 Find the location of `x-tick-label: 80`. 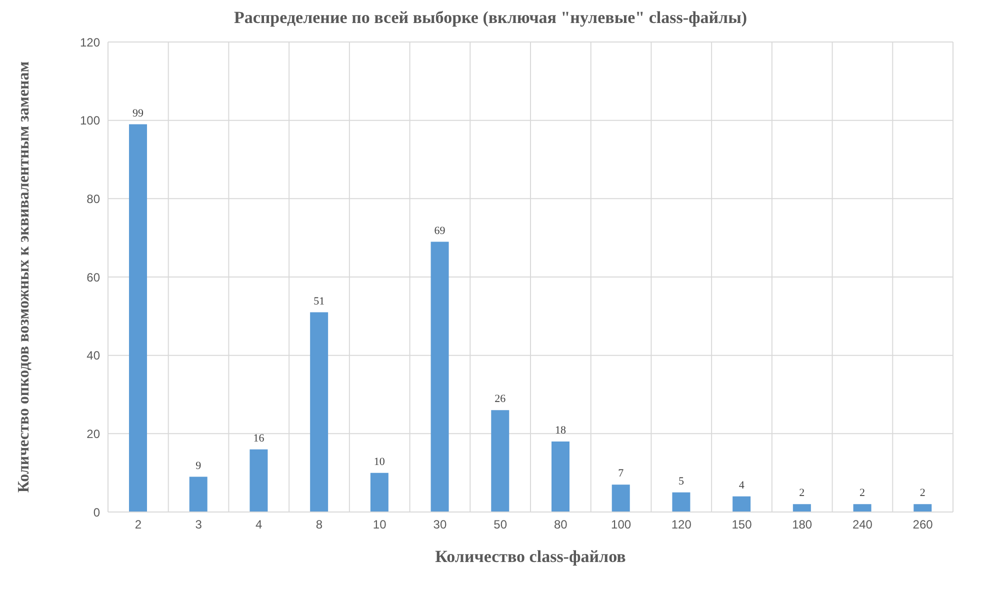

x-tick-label: 80 is located at coordinates (561, 525).